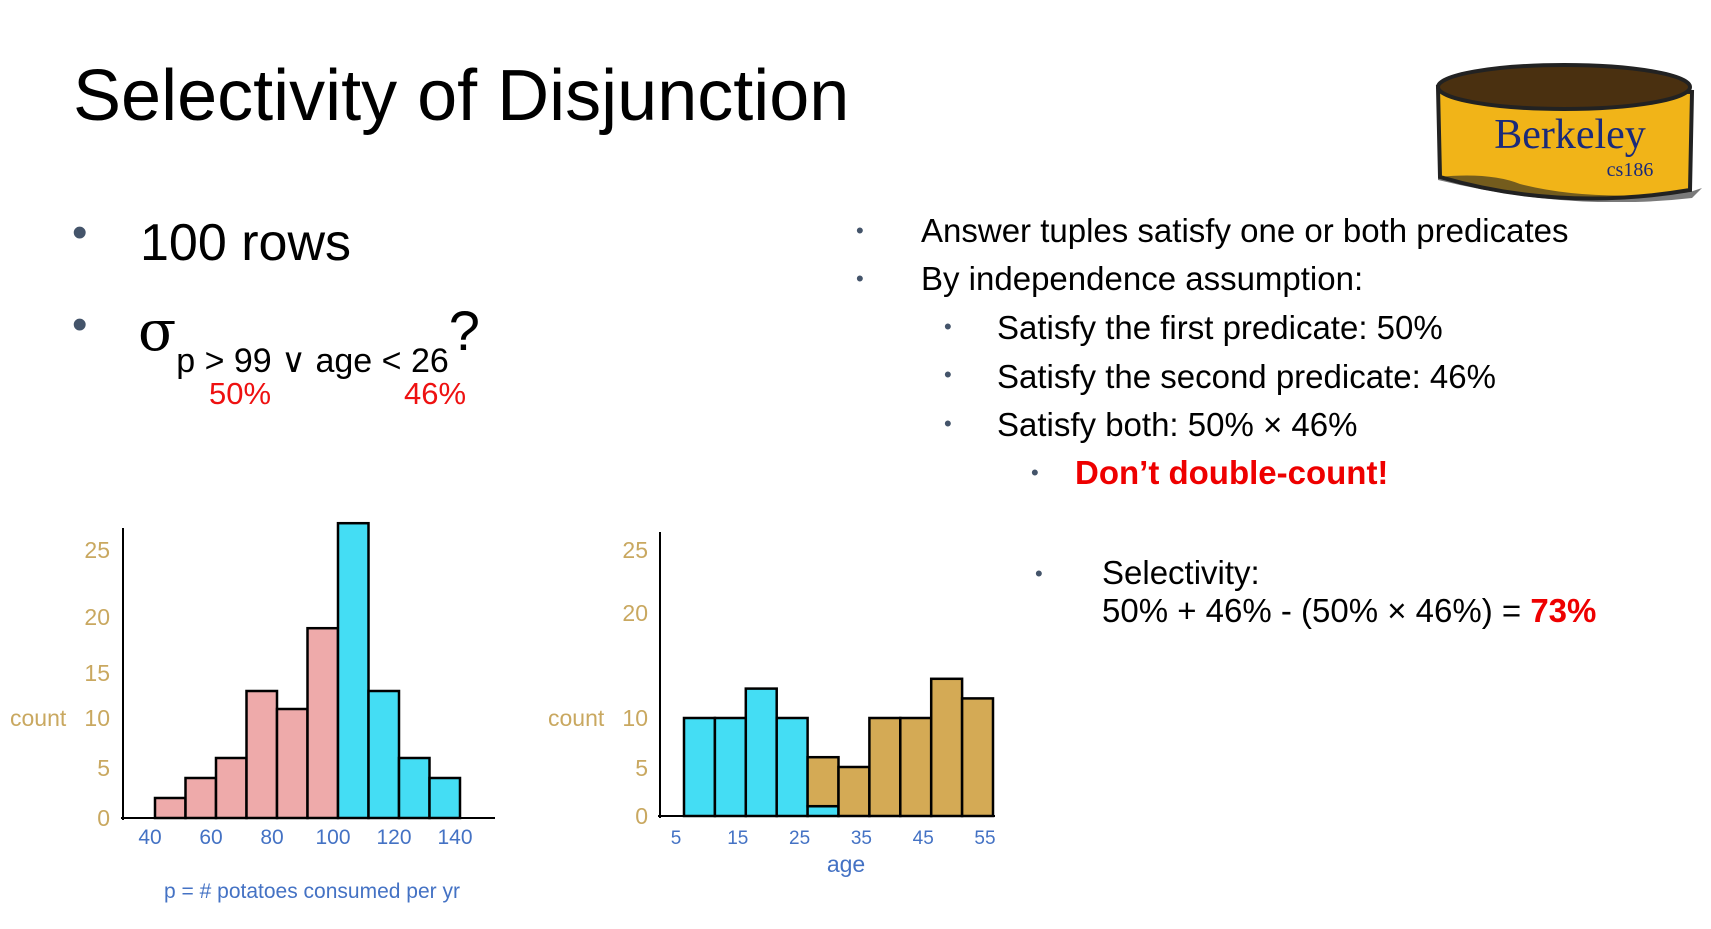  Describe the element at coordinates (393, 837) in the screenshot. I see `x-tick-label: 120` at that location.